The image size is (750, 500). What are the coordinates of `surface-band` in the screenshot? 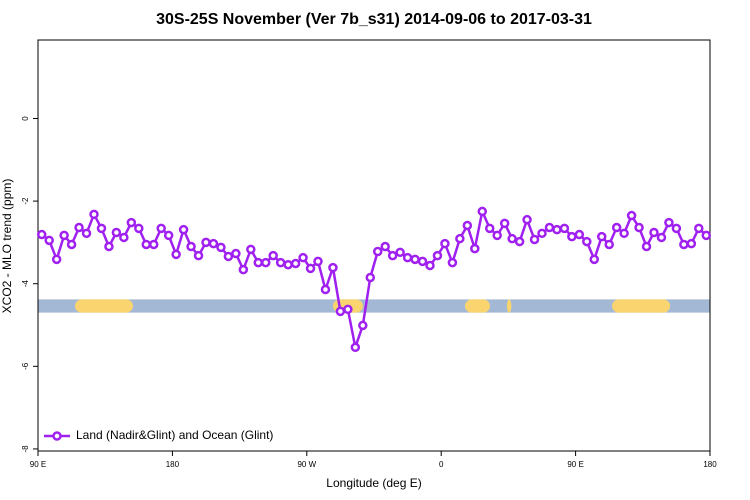 It's located at (374, 306).